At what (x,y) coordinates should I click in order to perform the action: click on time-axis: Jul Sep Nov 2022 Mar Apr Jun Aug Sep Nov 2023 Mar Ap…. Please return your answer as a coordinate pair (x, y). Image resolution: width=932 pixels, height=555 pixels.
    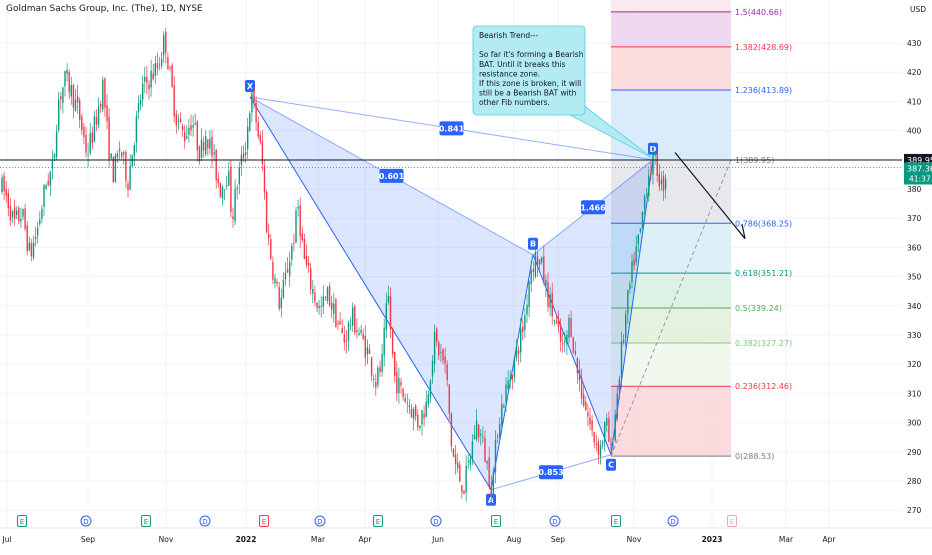
    Looking at the image, I should click on (466, 535).